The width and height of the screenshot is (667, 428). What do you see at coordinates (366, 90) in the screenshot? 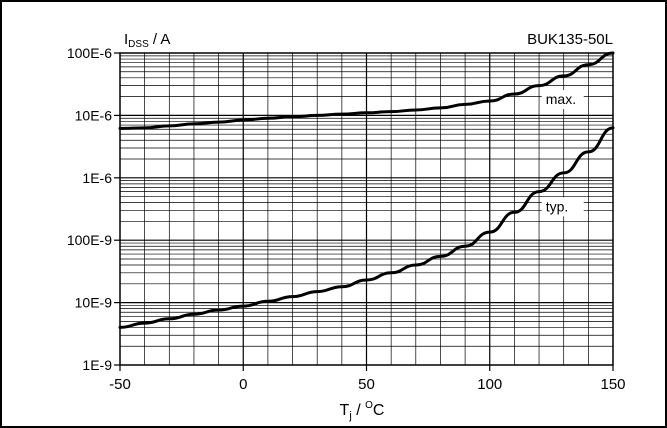
I see `series-line-max` at bounding box center [366, 90].